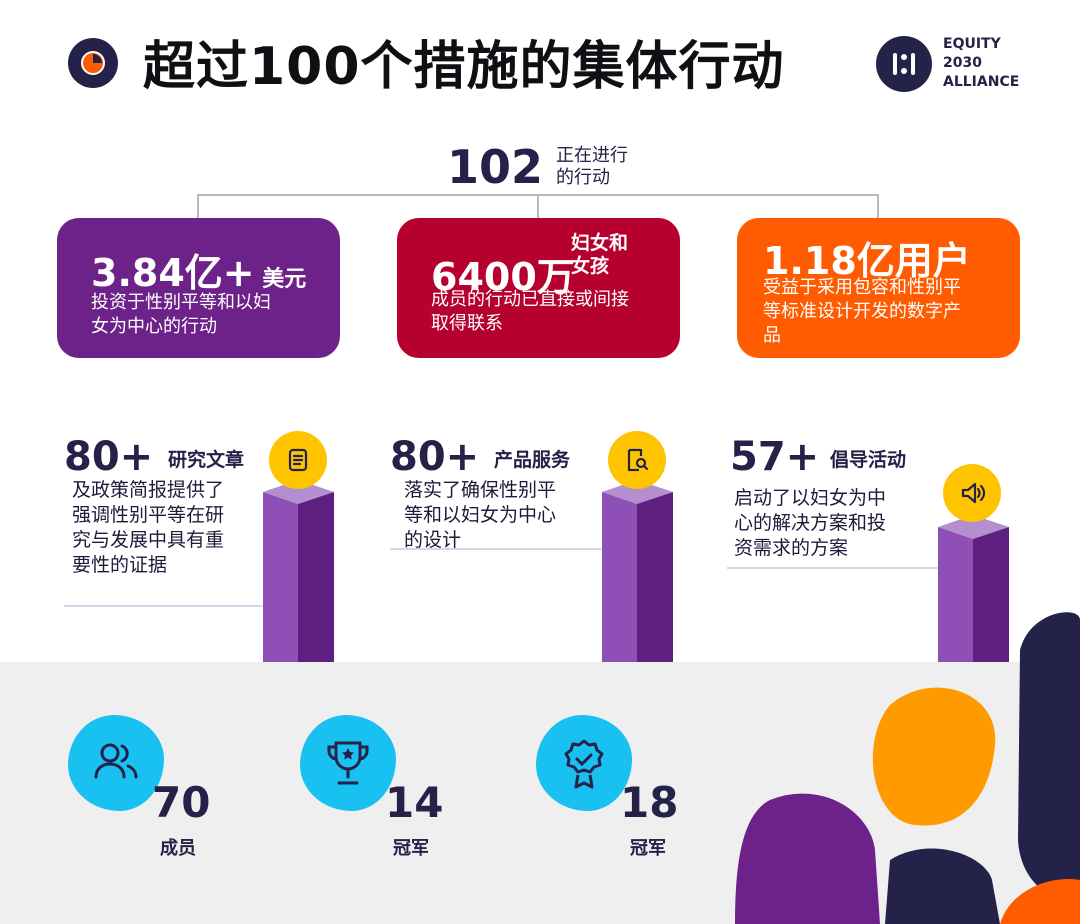 The image size is (1080, 924). Describe the element at coordinates (904, 64) in the screenshot. I see `equity-alliance-logo-icon` at that location.